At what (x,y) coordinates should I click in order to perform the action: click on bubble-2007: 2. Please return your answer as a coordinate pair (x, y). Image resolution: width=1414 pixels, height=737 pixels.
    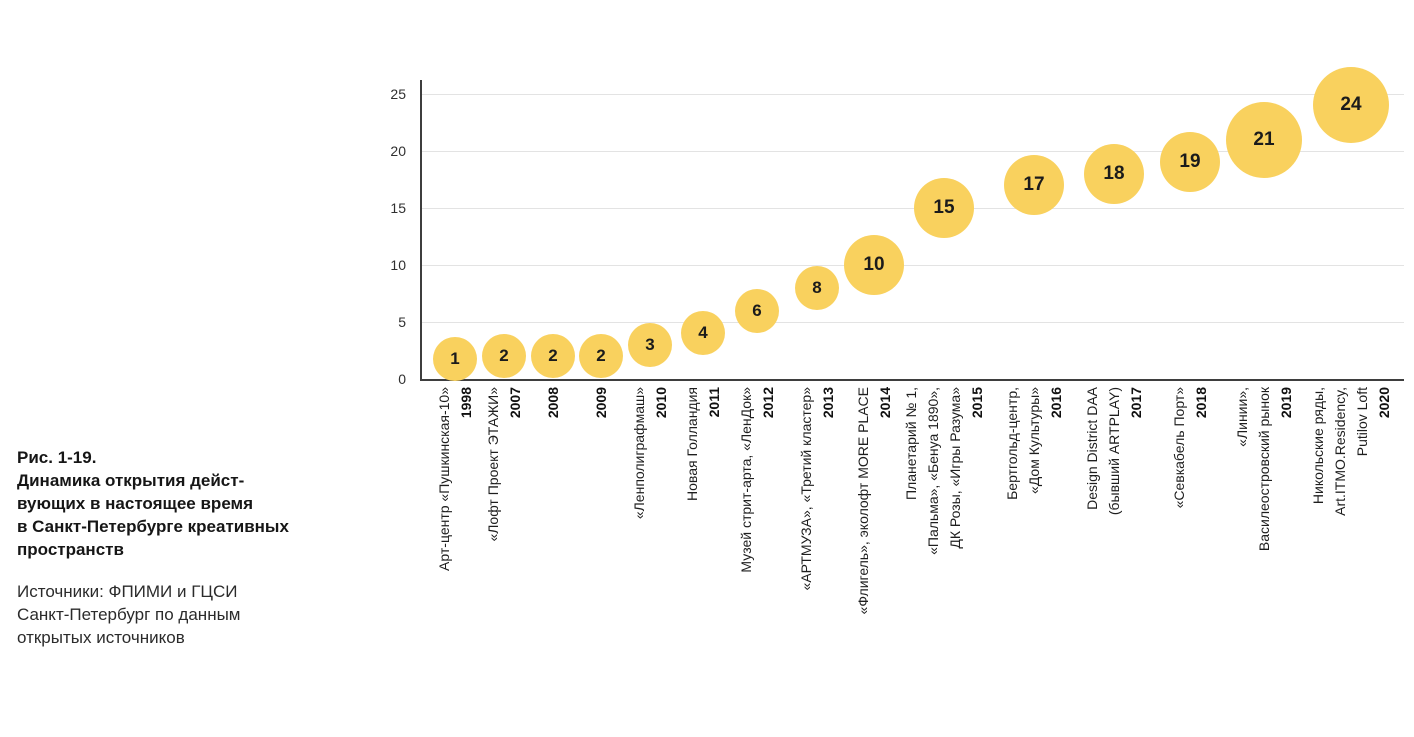
    Looking at the image, I should click on (504, 356).